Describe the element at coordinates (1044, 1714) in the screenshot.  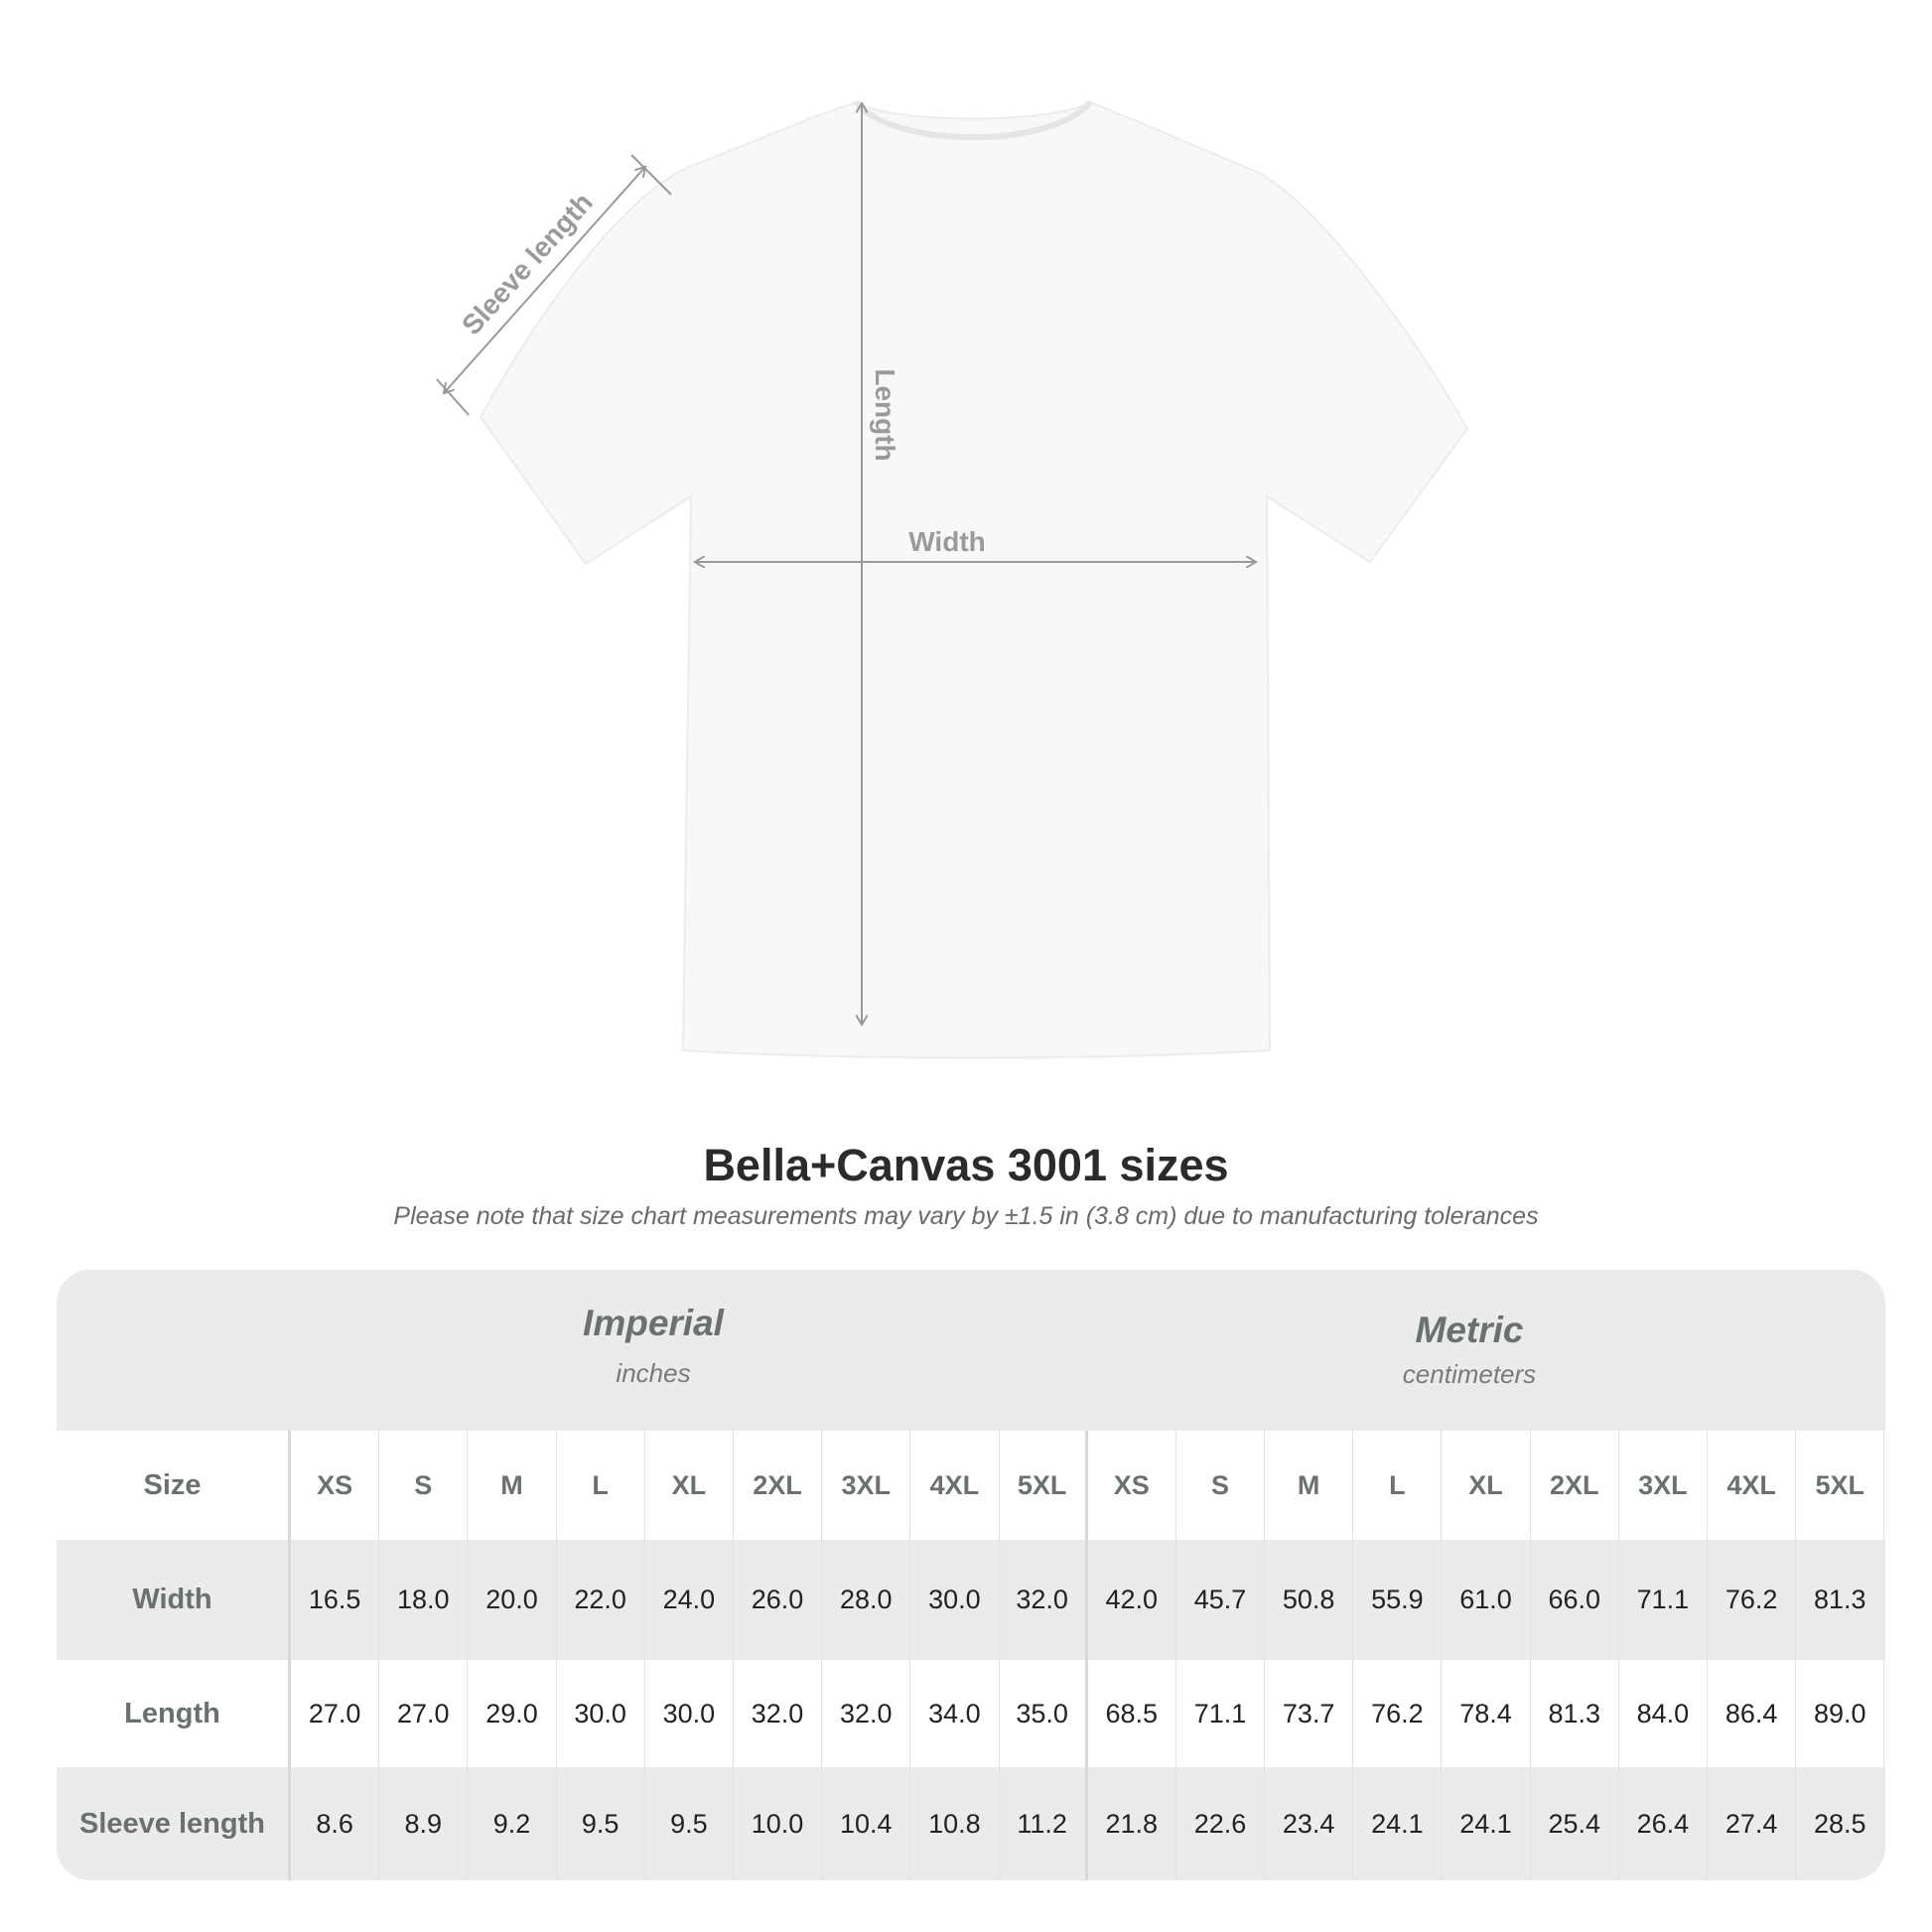
I see `imperial-cell: 35.0` at that location.